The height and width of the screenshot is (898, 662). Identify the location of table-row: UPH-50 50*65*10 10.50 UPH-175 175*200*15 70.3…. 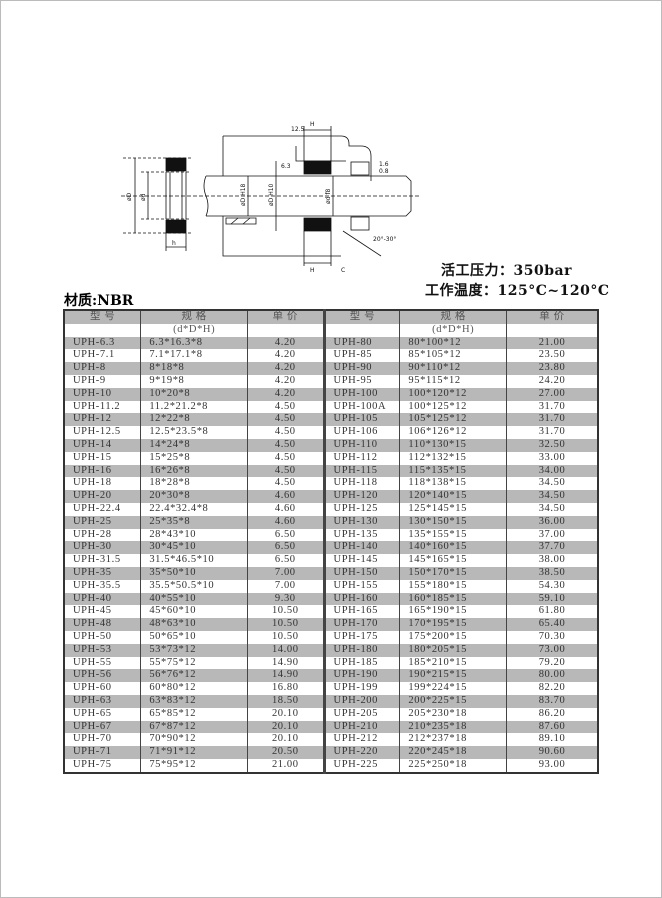
(331, 637).